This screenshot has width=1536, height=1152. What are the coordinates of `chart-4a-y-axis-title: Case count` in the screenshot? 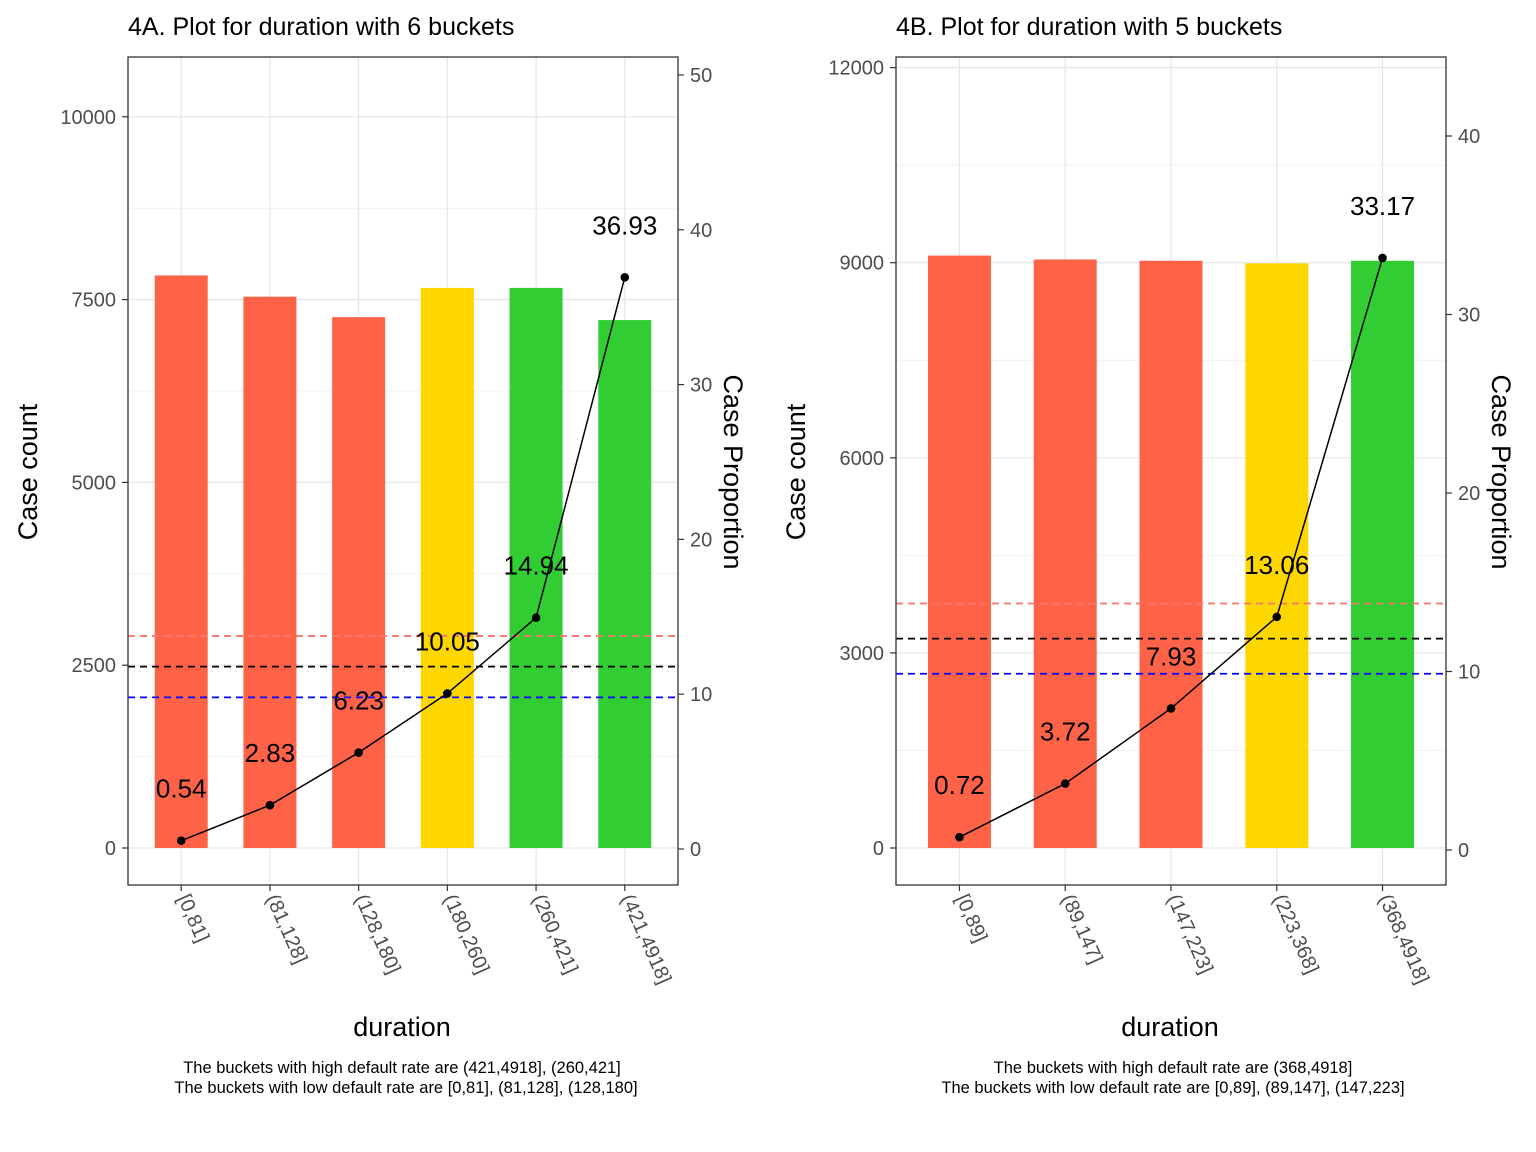 It's located at (28, 471).